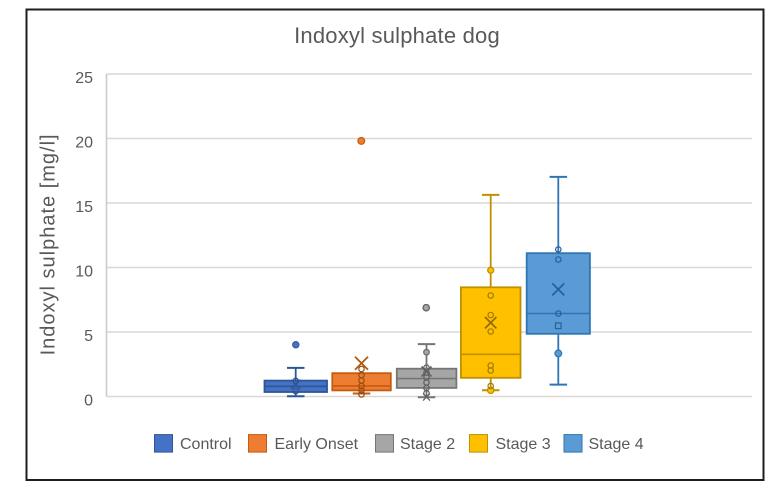  I want to click on svg-text: Stage 4, so click(616, 444).